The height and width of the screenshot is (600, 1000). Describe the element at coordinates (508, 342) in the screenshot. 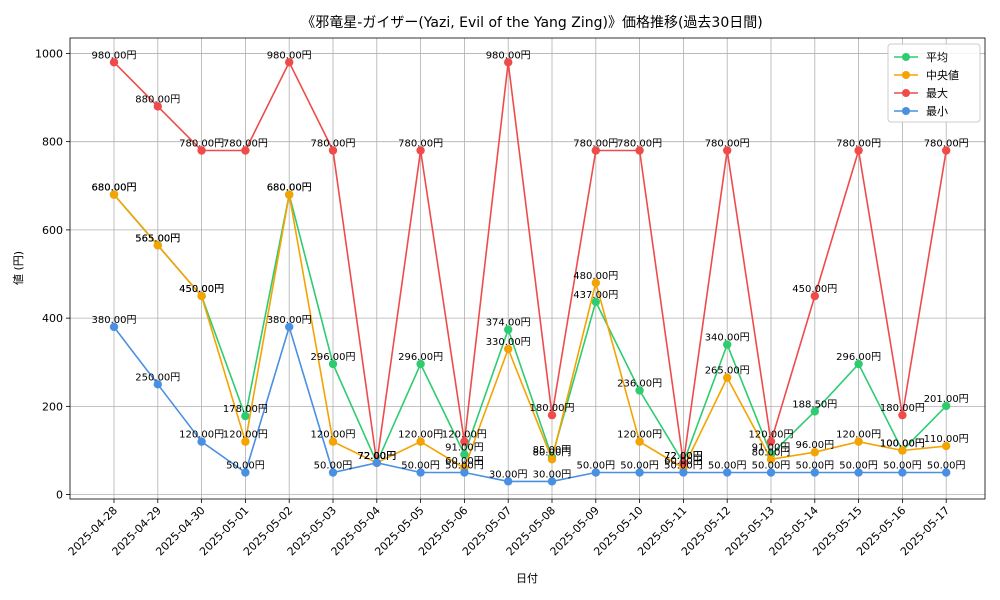

I see `data-label: 330.00円` at that location.